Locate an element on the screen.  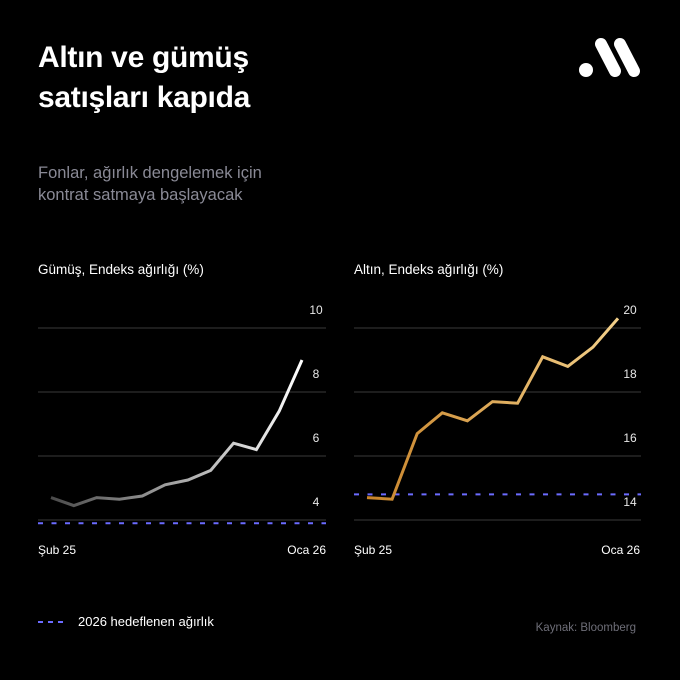
dashed-line-legend-icon is located at coordinates (53, 621).